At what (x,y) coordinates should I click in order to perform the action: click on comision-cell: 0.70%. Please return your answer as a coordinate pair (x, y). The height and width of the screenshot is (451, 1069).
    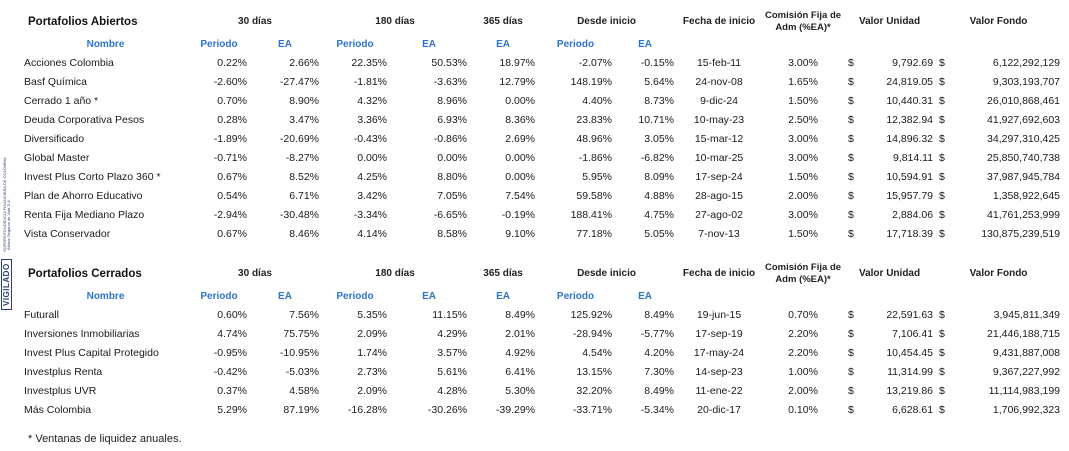
    Looking at the image, I should click on (803, 314).